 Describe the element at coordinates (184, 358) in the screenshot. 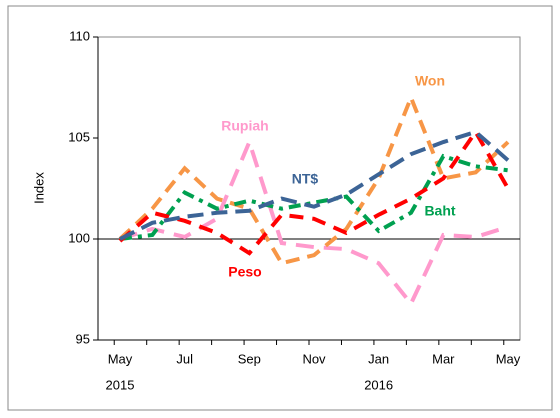

I see `x-tick-label: Jul` at that location.